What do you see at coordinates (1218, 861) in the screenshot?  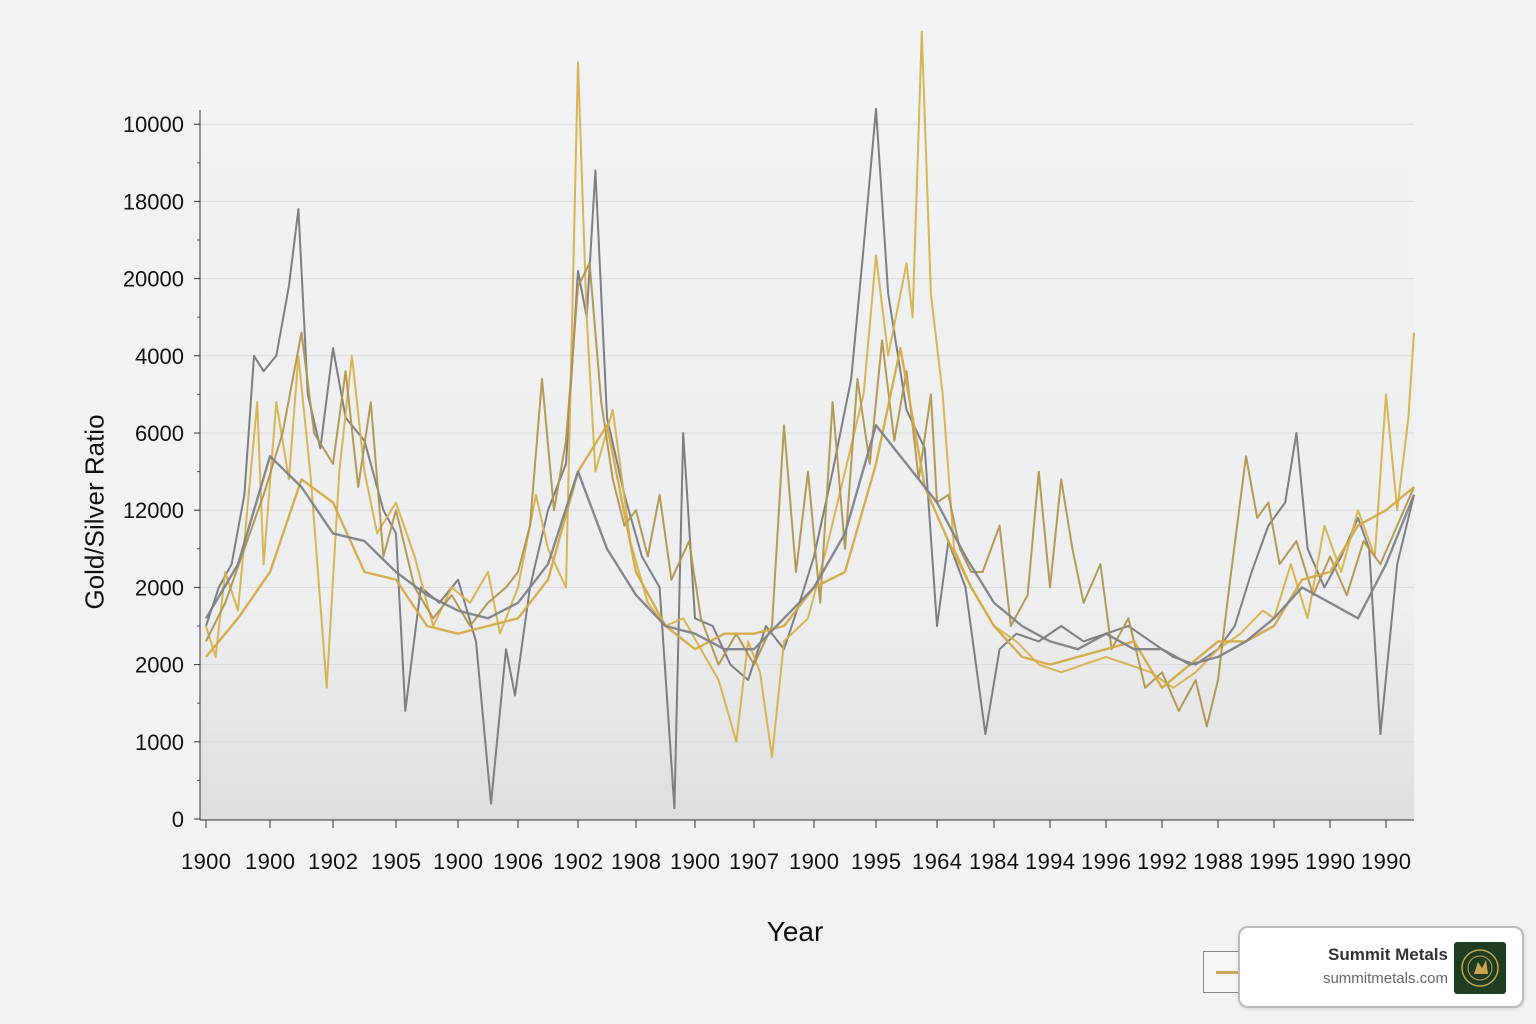 I see `x-tick-label: 1988` at bounding box center [1218, 861].